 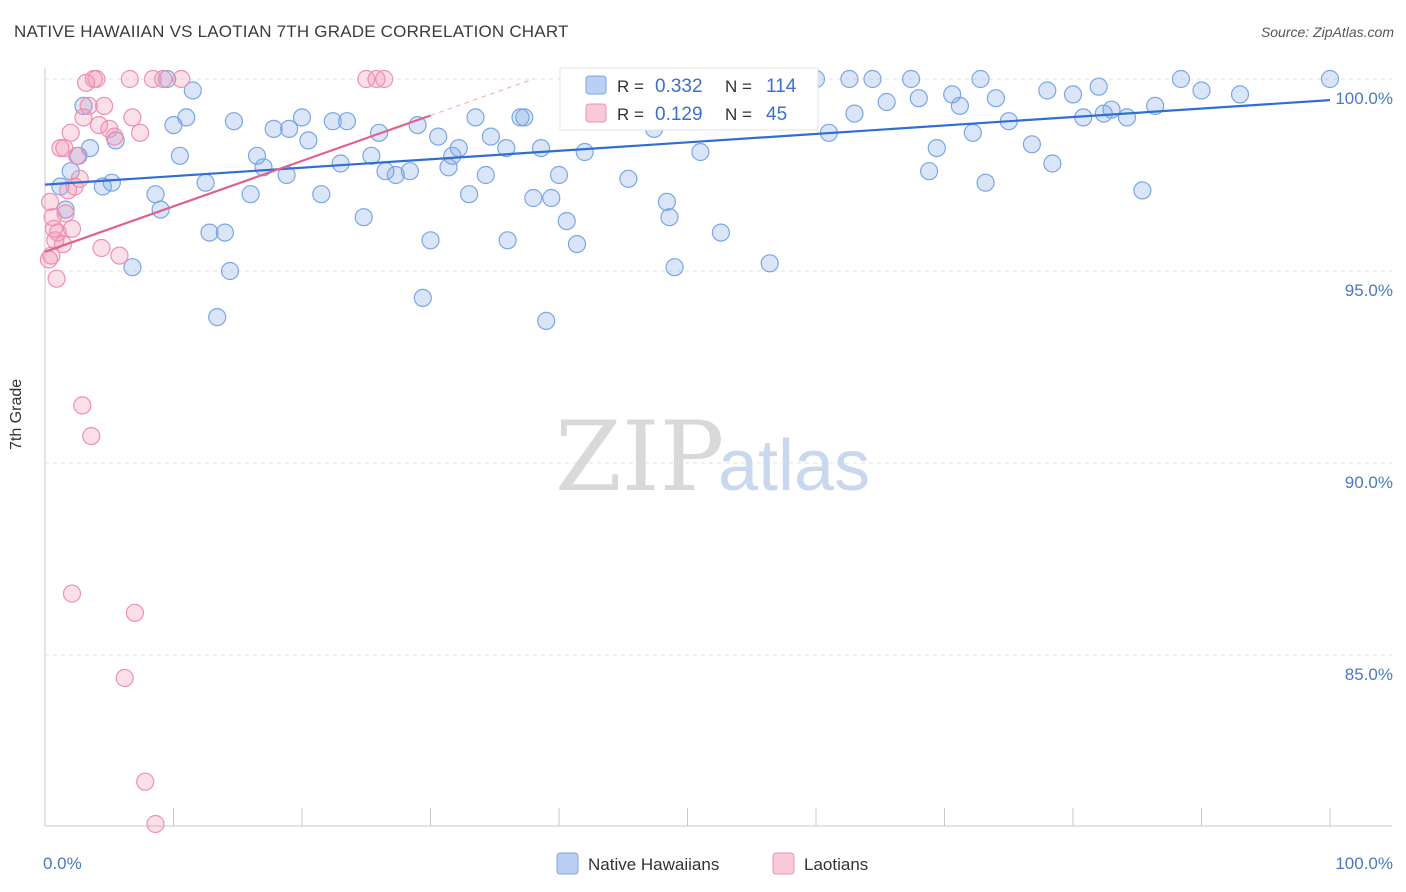 What do you see at coordinates (679, 86) in the screenshot?
I see `stats-r-value-1: 0.332` at bounding box center [679, 86].